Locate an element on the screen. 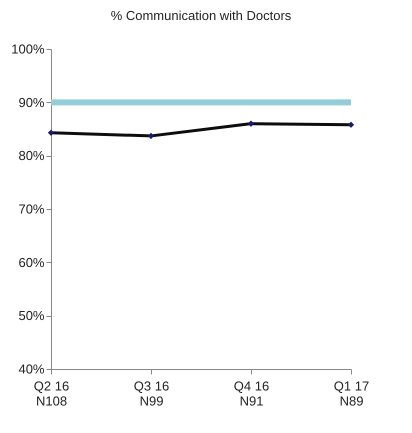 The image size is (412, 433). y-tick-label: 50% is located at coordinates (31, 316).